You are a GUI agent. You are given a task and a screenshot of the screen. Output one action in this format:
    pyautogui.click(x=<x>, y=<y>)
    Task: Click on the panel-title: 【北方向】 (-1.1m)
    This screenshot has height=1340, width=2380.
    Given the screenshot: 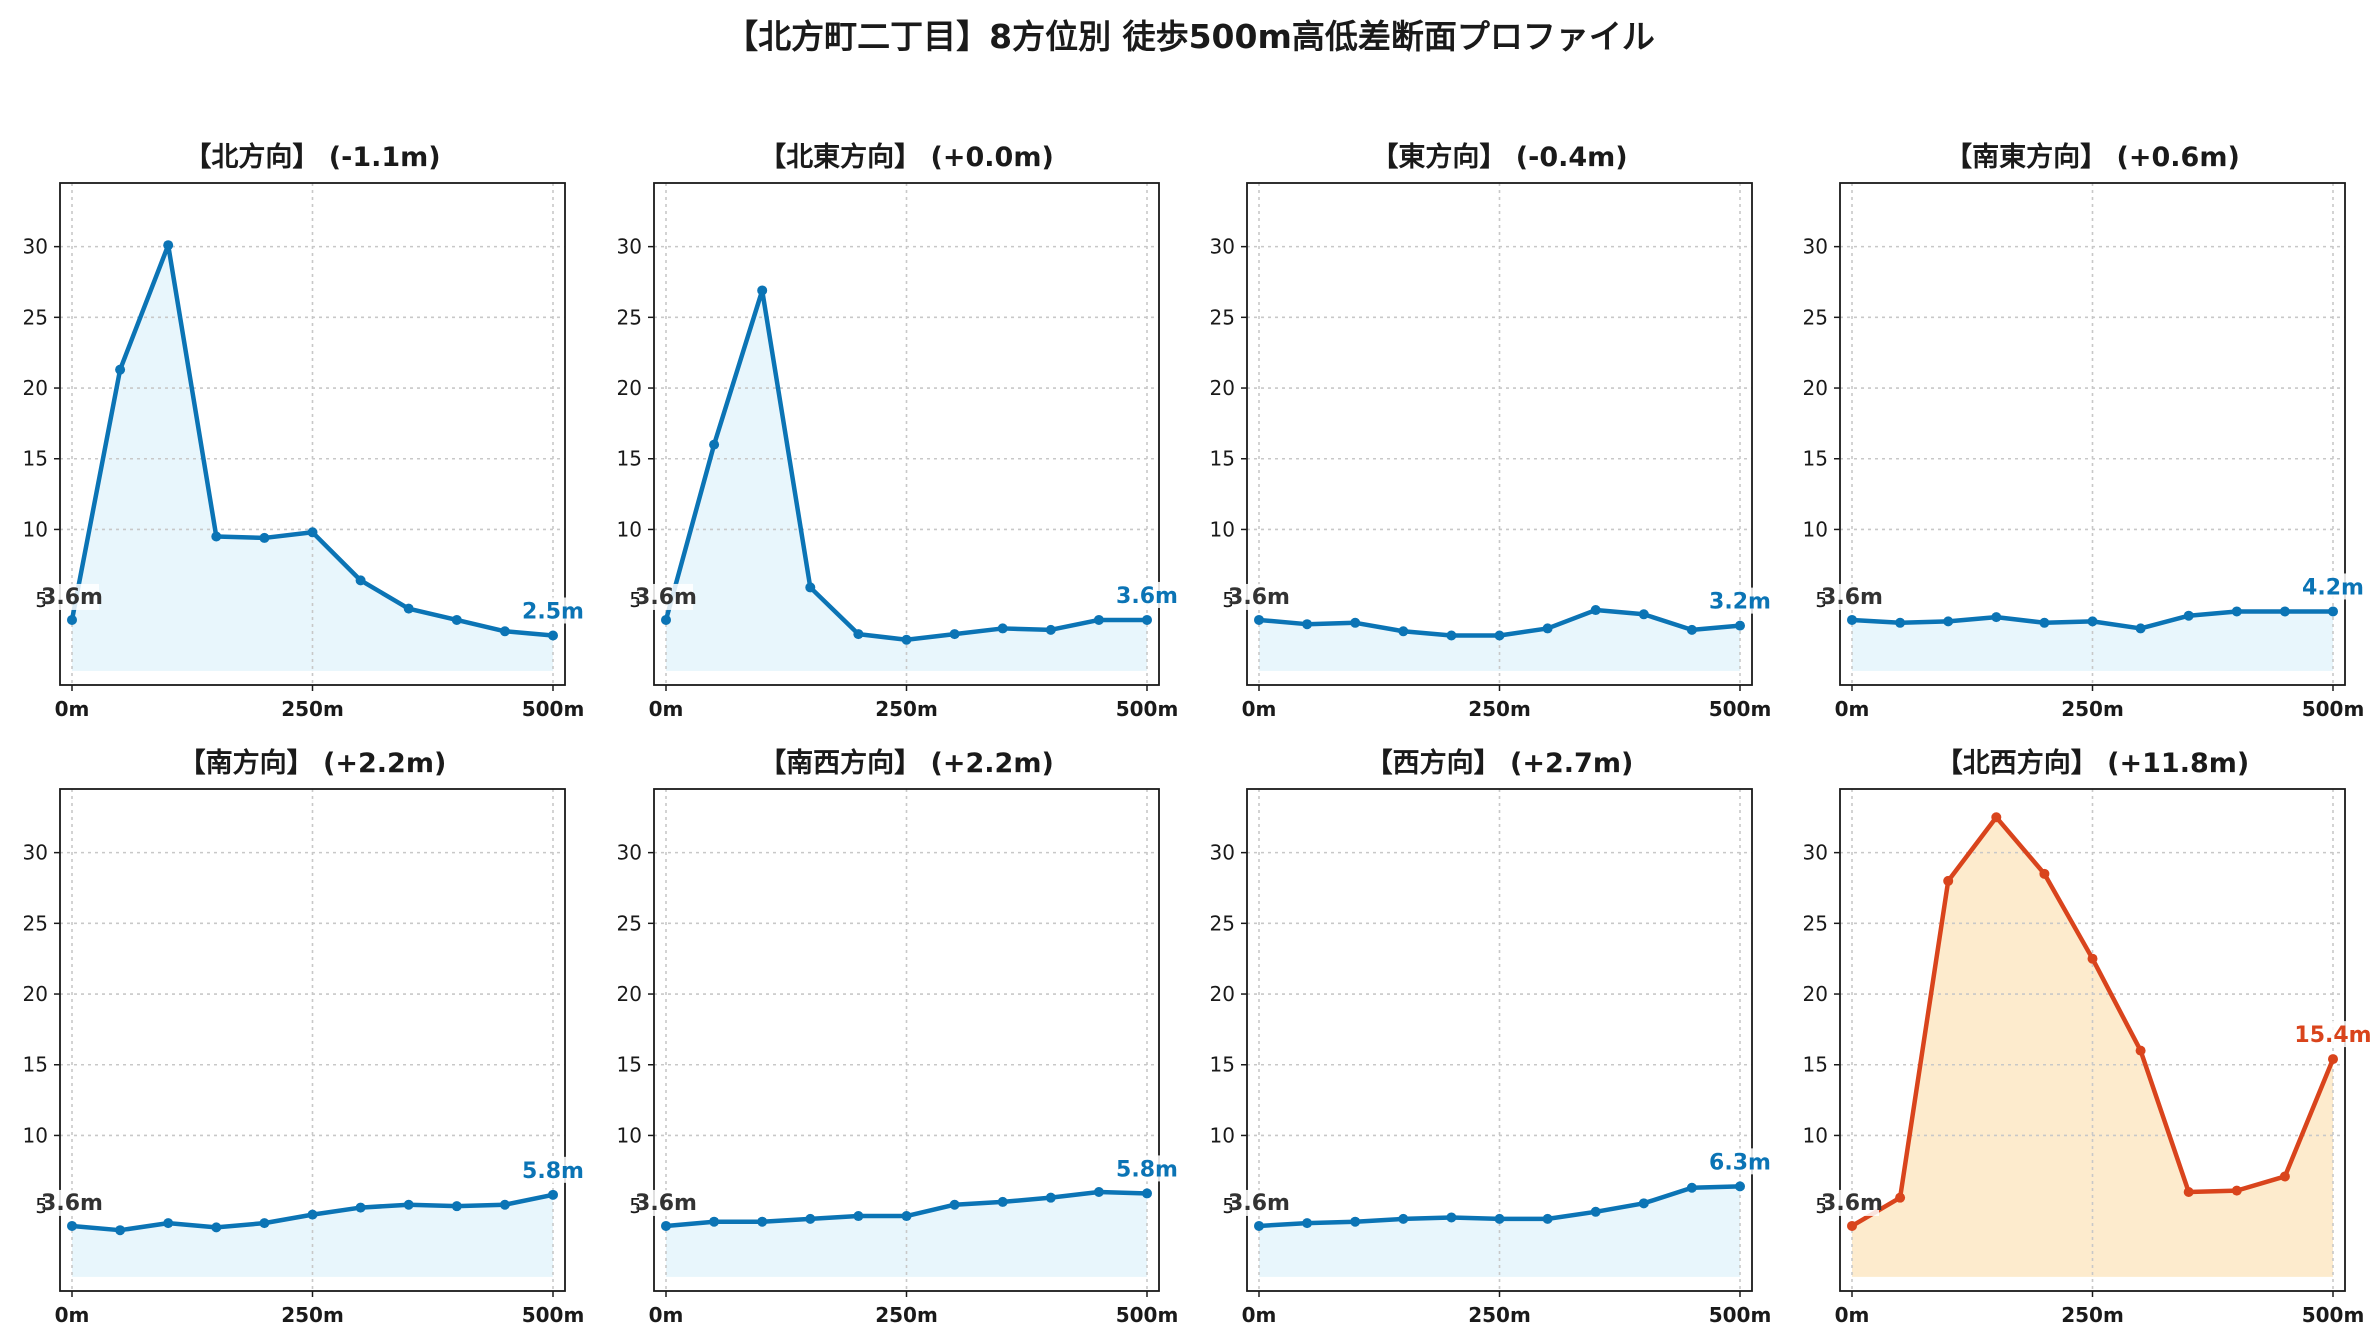 What is the action you would take?
    pyautogui.click(x=312, y=157)
    